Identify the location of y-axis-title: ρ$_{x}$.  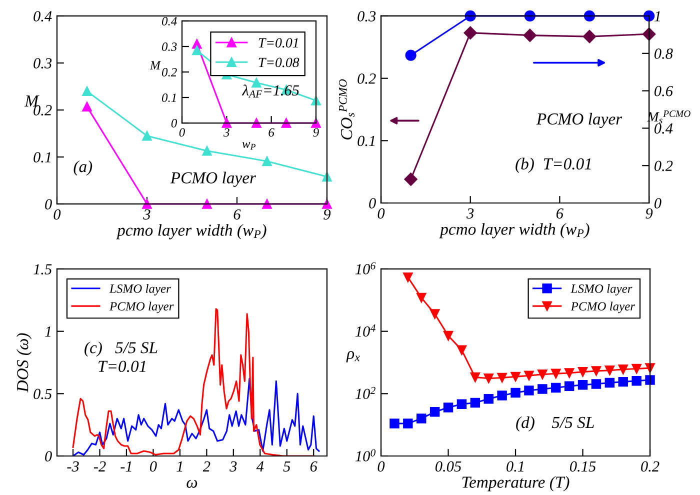
(353, 356).